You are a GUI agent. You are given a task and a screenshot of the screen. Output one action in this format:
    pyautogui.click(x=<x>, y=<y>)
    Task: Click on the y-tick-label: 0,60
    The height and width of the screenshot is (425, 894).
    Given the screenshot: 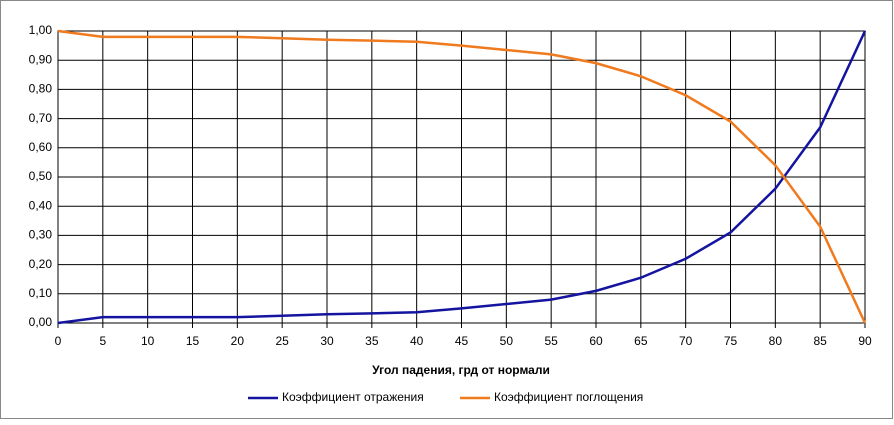 What is the action you would take?
    pyautogui.click(x=41, y=147)
    